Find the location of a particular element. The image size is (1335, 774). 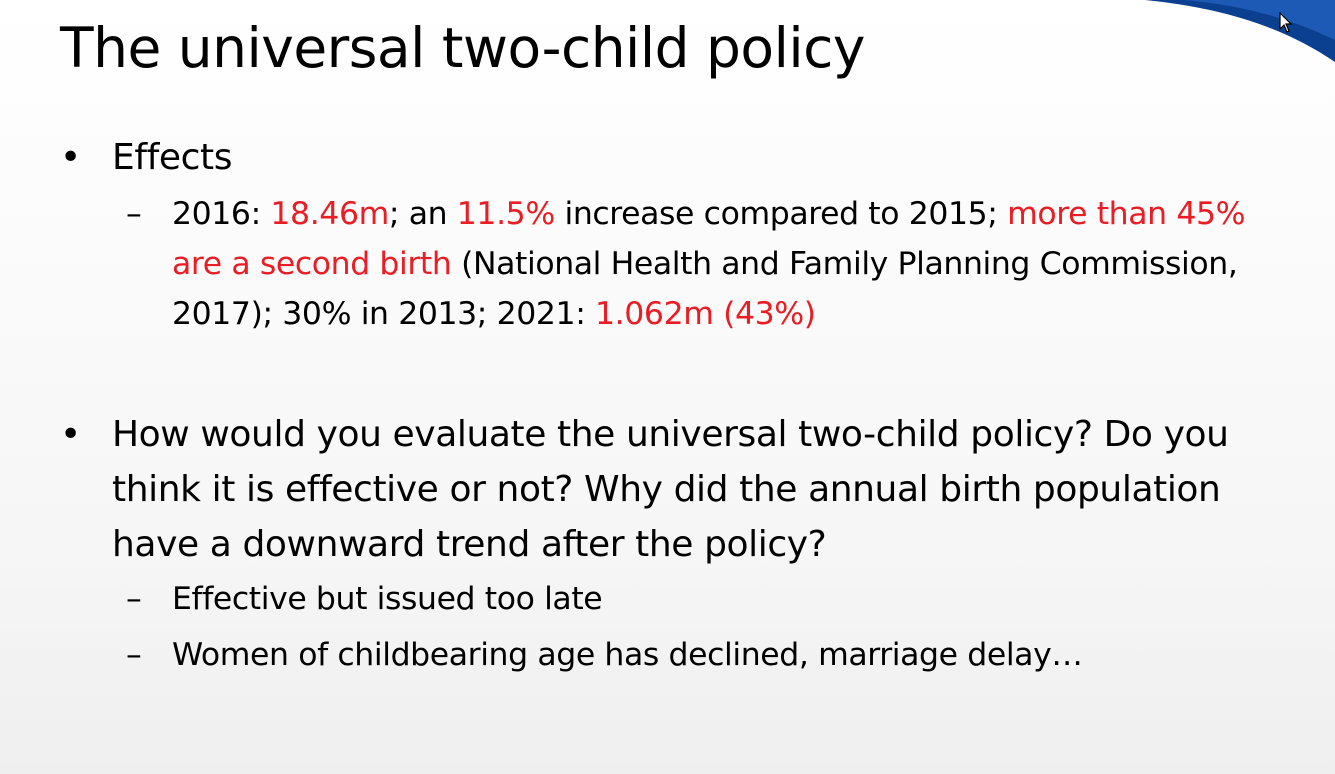

stat-second-birth-share: more than 45% are a second birth is located at coordinates (709, 239).